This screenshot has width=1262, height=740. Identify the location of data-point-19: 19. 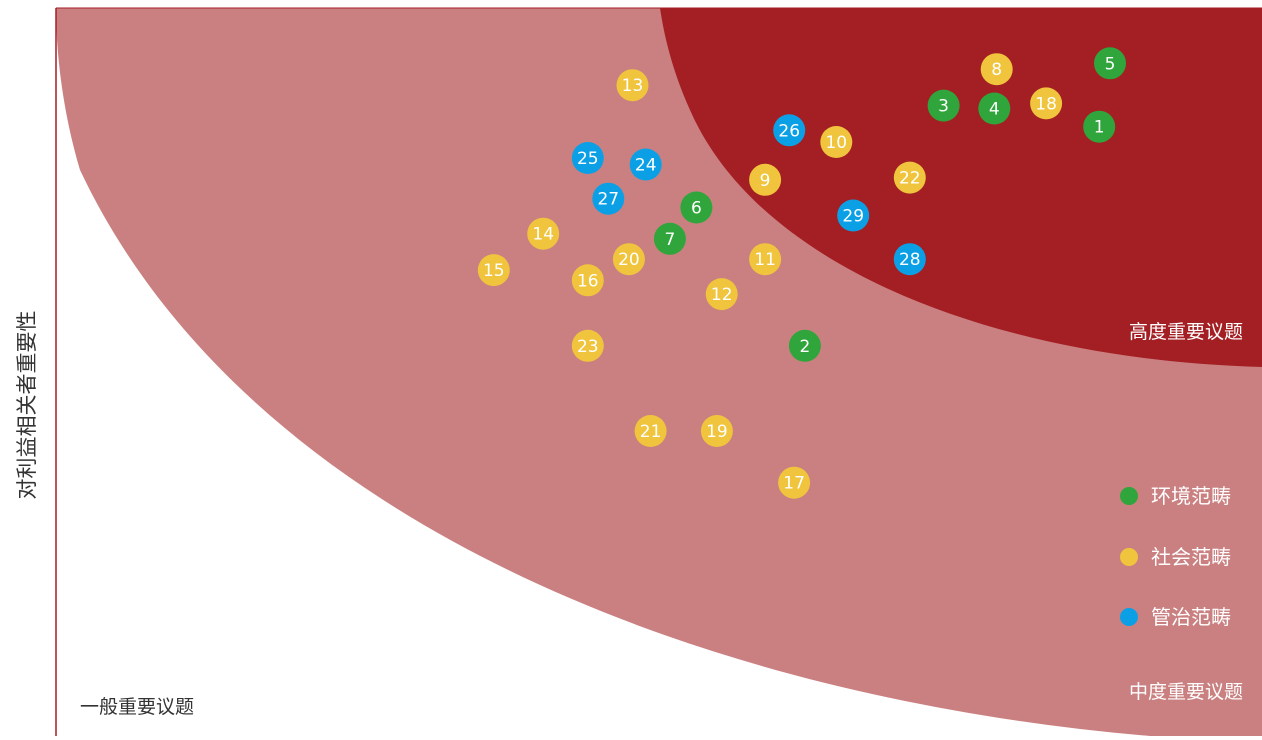
(716, 431).